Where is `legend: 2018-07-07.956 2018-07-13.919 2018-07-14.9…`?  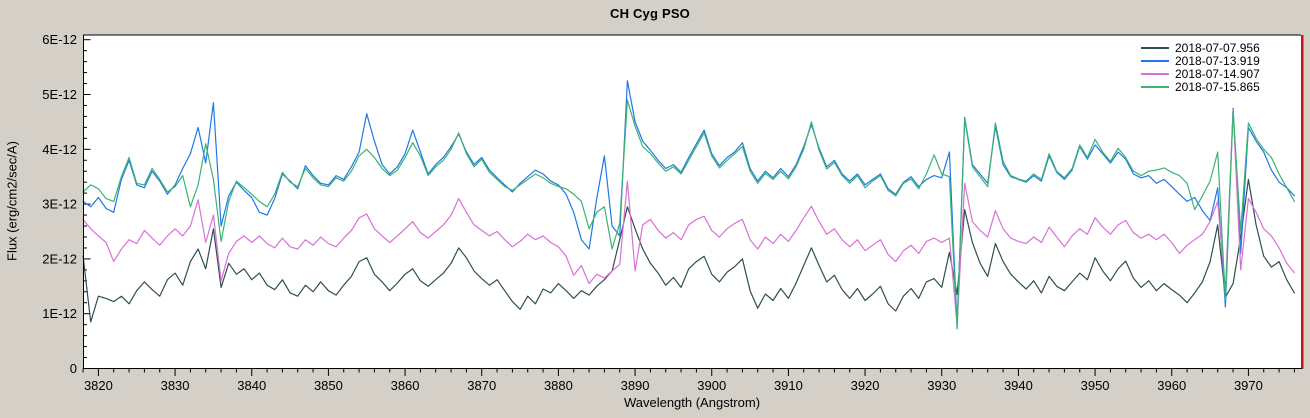
legend: 2018-07-07.956 2018-07-13.919 2018-07-14.9… is located at coordinates (1200, 67).